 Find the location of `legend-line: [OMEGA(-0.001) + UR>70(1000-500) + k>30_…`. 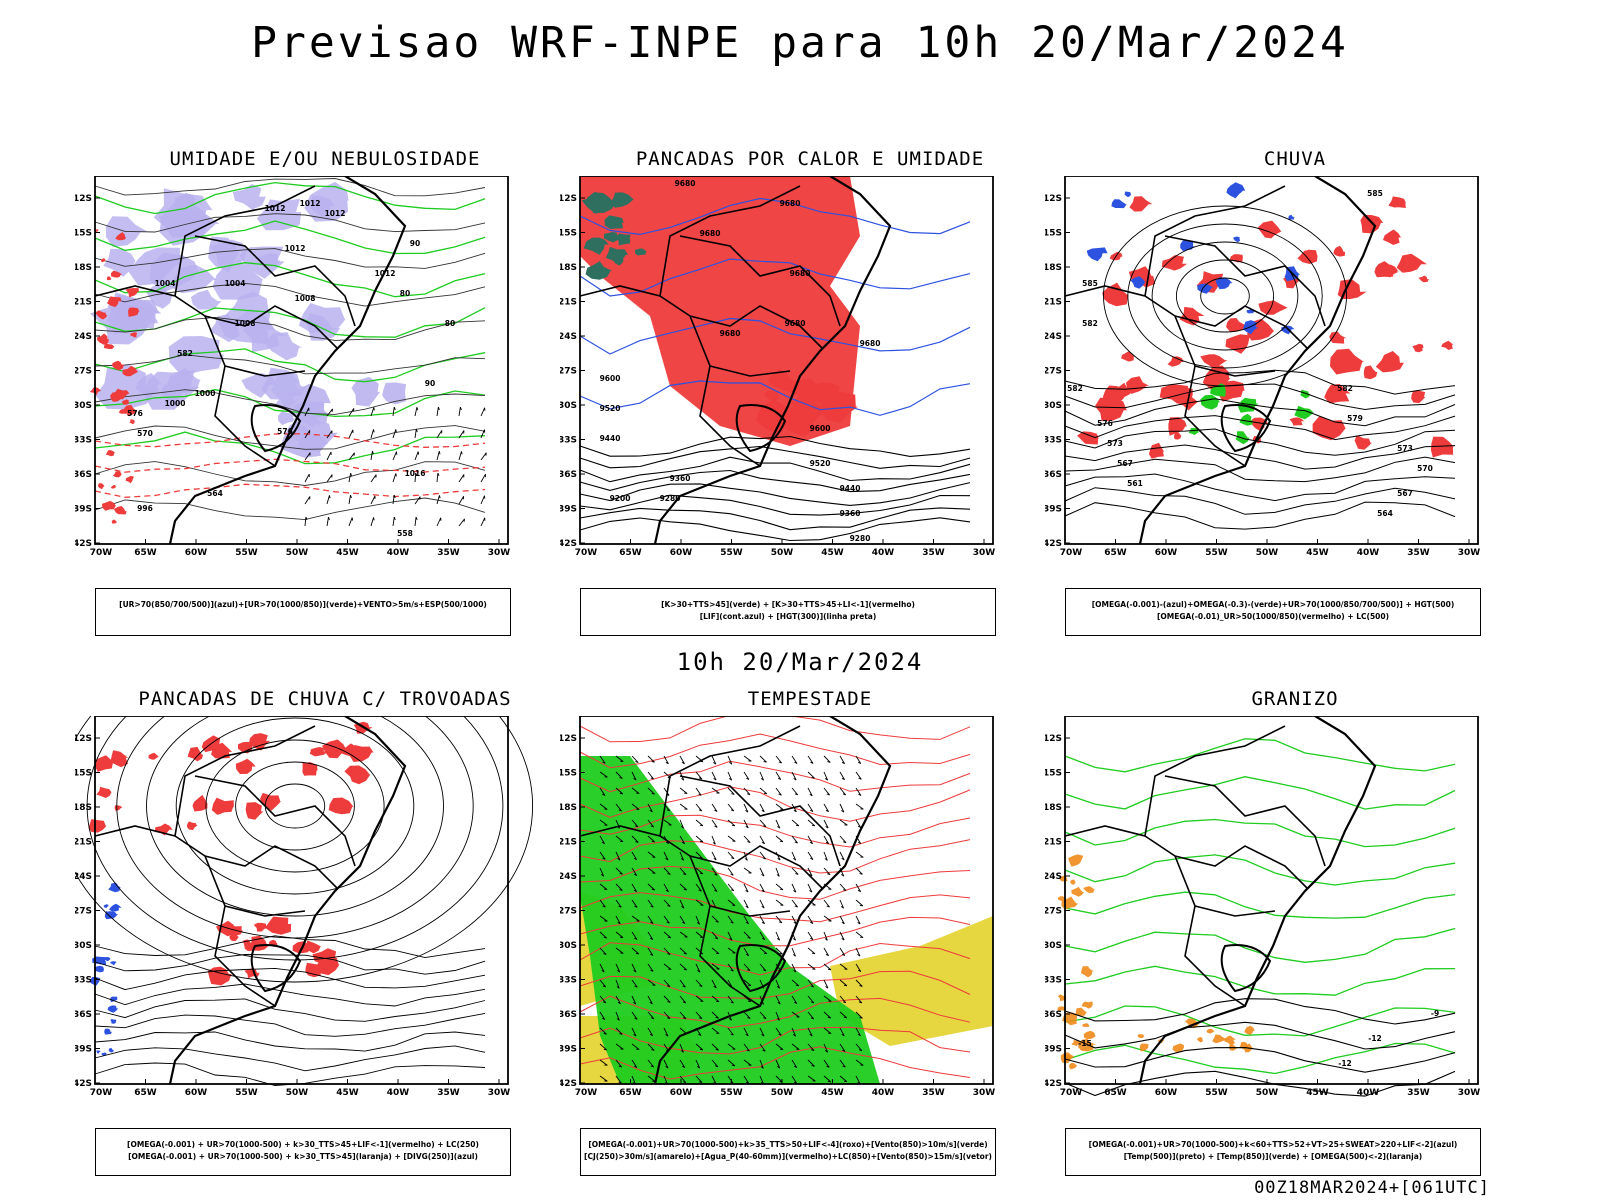

legend-line: [OMEGA(-0.001) + UR>70(1000-500) + k>30_… is located at coordinates (303, 1156).